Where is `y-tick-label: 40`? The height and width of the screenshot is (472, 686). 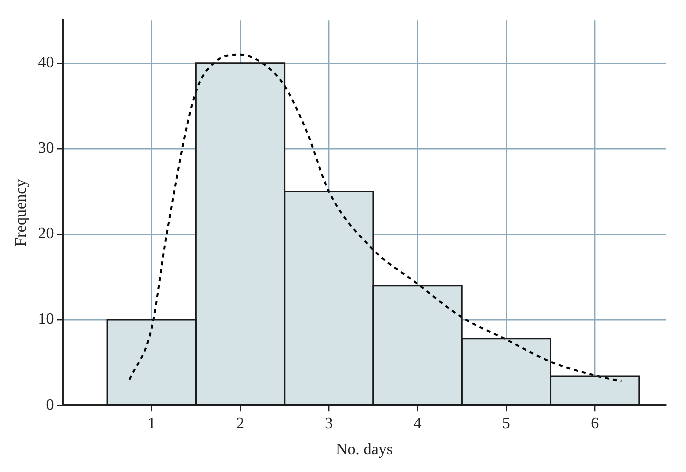
y-tick-label: 40 is located at coordinates (46, 63).